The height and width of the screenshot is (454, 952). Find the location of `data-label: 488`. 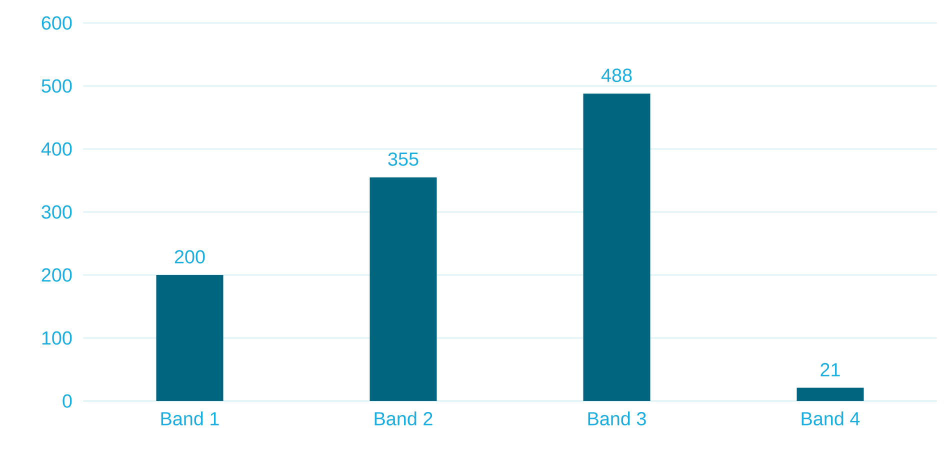

data-label: 488 is located at coordinates (616, 75).